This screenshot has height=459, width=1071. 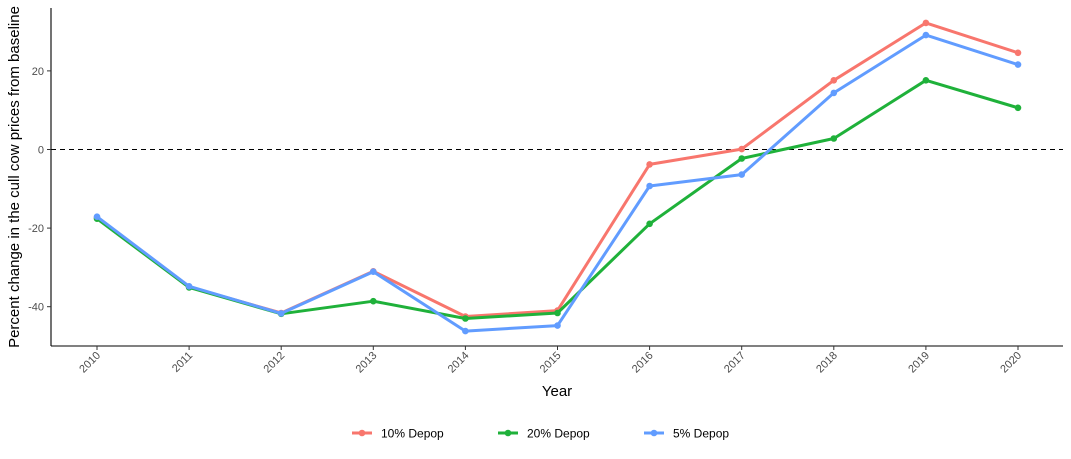 I want to click on data-point-20-depop-2017, so click(x=741, y=158).